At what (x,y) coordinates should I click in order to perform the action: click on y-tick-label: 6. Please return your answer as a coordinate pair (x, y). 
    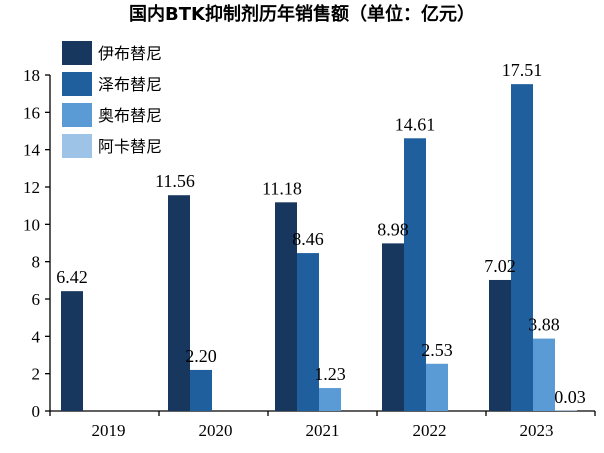
    Looking at the image, I should click on (36, 299).